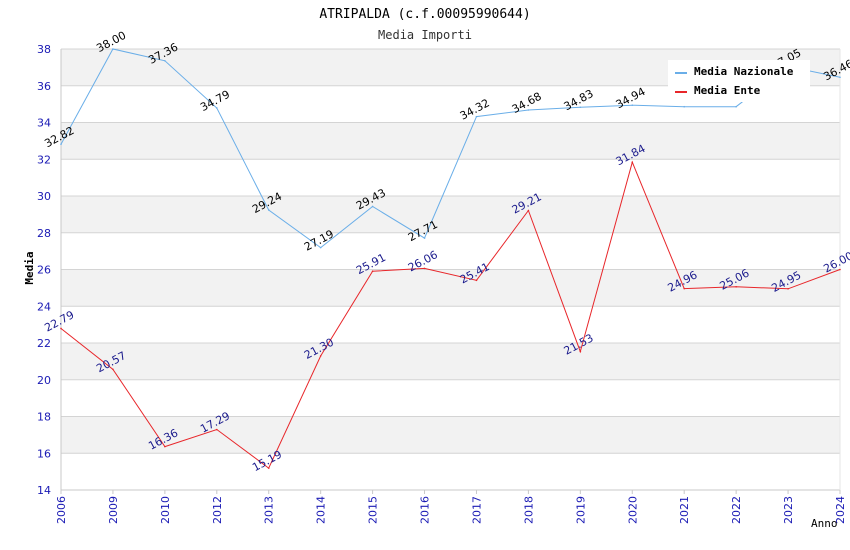 The width and height of the screenshot is (850, 550). What do you see at coordinates (29, 267) in the screenshot?
I see `y-axis-label: Media` at bounding box center [29, 267].